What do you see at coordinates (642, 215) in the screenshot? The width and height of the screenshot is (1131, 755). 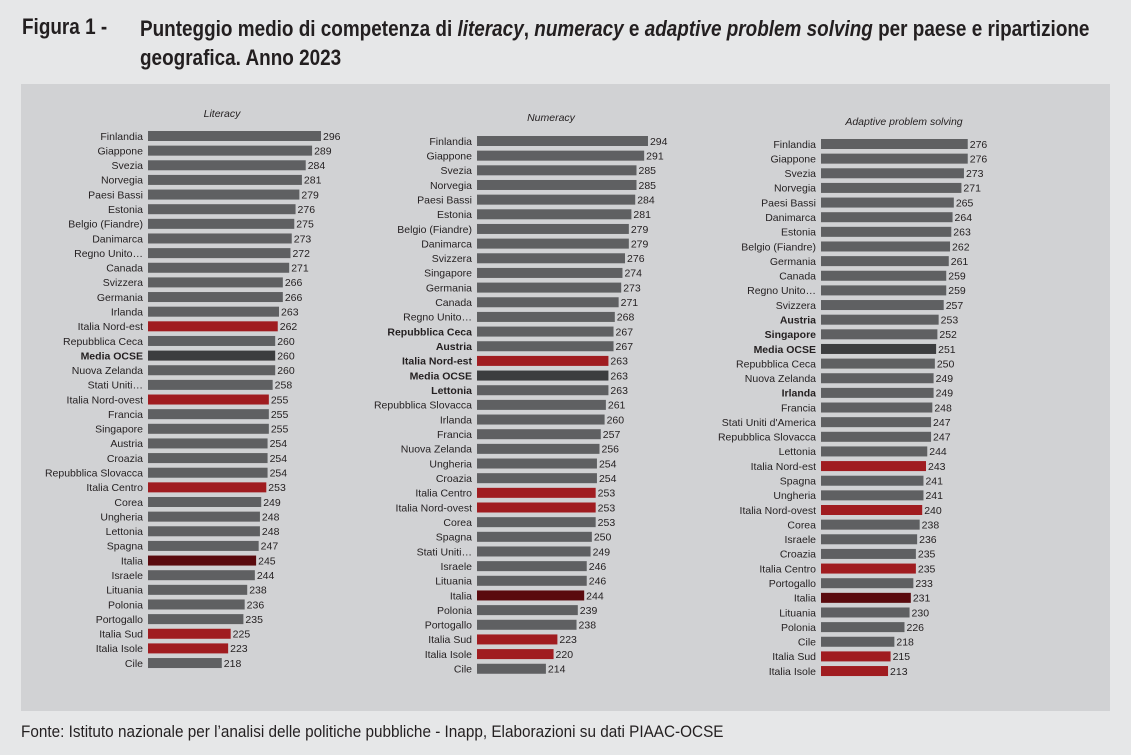 I see `value-label: 281` at bounding box center [642, 215].